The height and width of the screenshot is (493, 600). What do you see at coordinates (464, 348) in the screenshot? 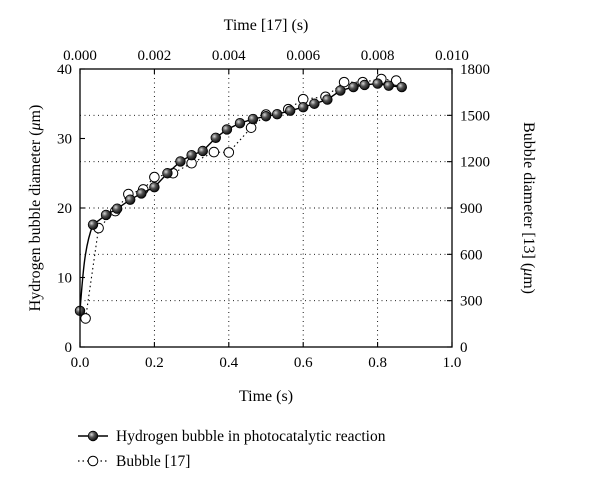
I see `y-right-tick-label: 0` at bounding box center [464, 348].